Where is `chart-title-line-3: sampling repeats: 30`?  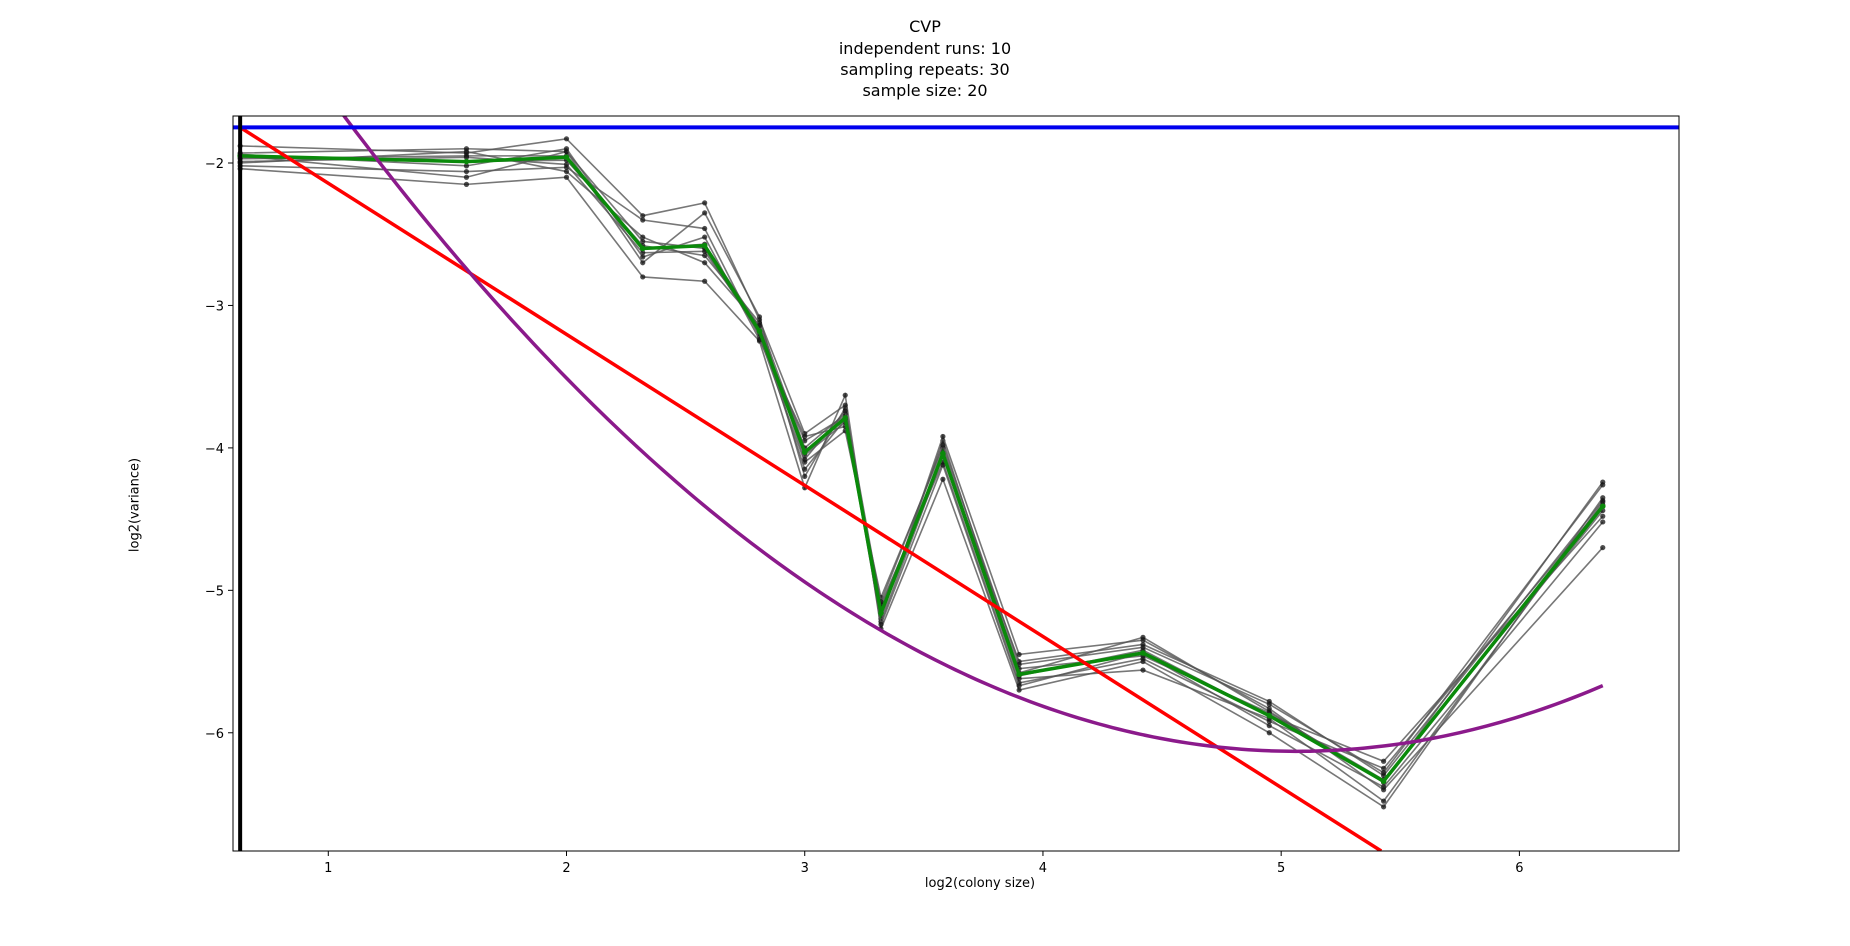 chart-title-line-3: sampling repeats: 30 is located at coordinates (925, 69).